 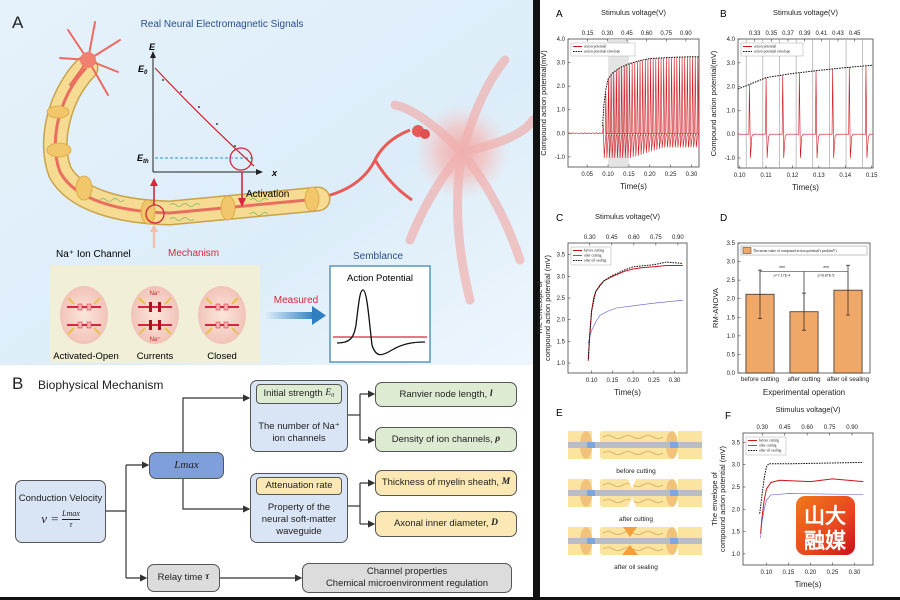 I want to click on y-tick-label: 3.5, so click(x=561, y=256).